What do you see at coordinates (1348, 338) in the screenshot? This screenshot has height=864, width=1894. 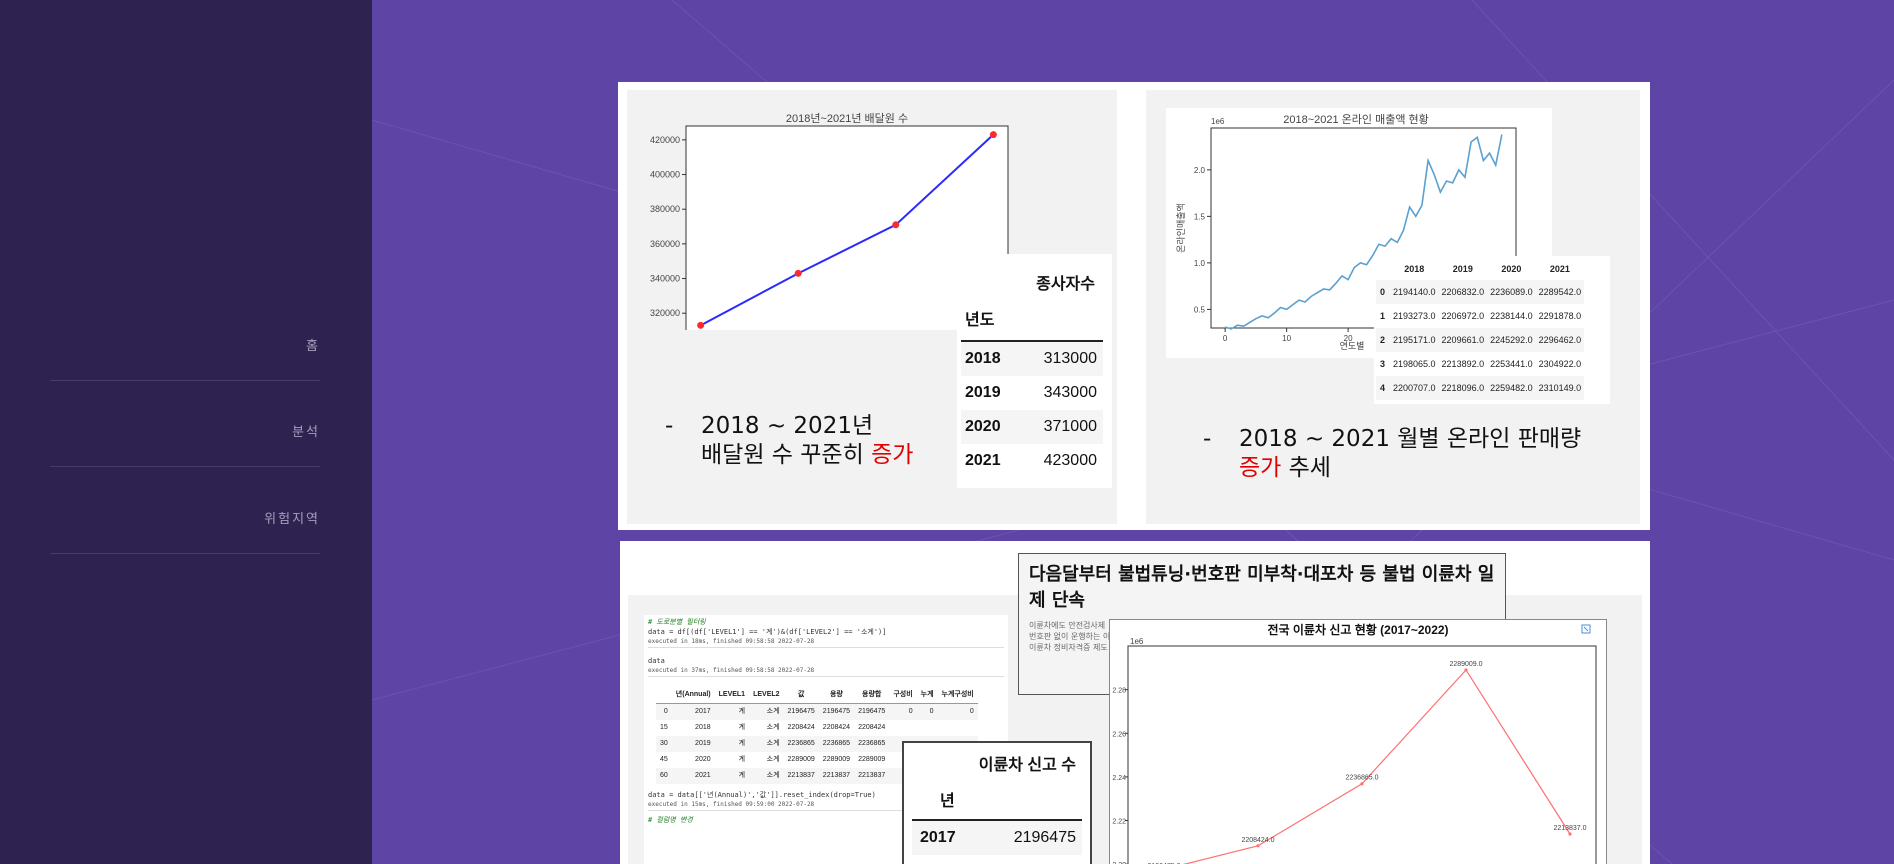 I see `x-tick-label: 20` at bounding box center [1348, 338].